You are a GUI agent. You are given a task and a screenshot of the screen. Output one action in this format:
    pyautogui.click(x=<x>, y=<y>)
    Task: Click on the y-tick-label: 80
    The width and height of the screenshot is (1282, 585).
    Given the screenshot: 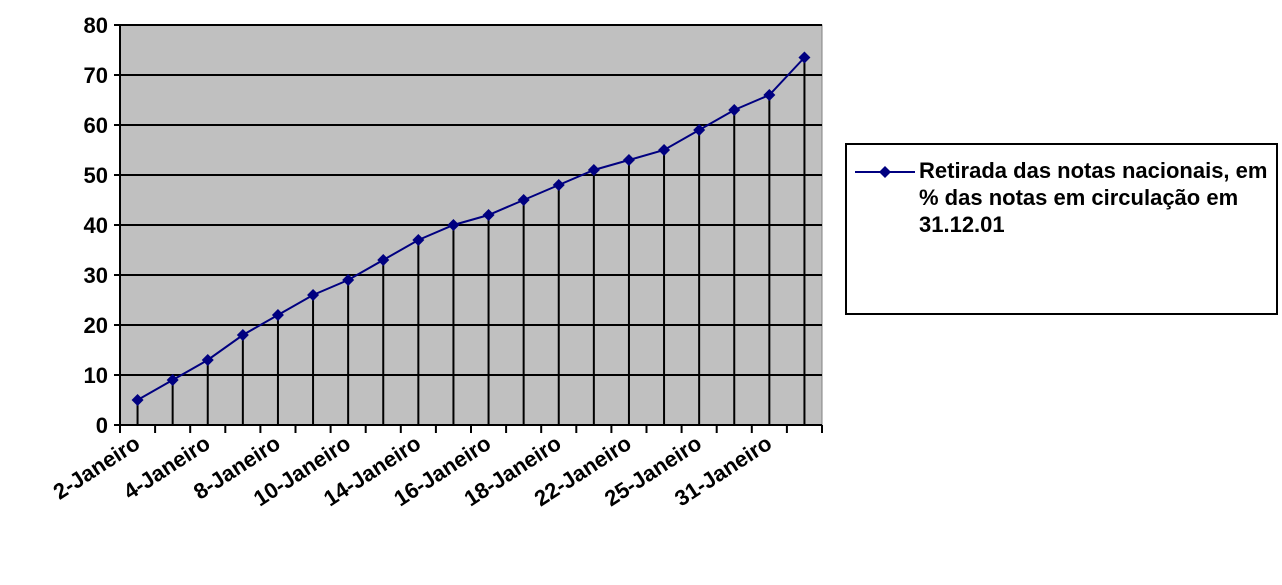 What is the action you would take?
    pyautogui.click(x=96, y=25)
    